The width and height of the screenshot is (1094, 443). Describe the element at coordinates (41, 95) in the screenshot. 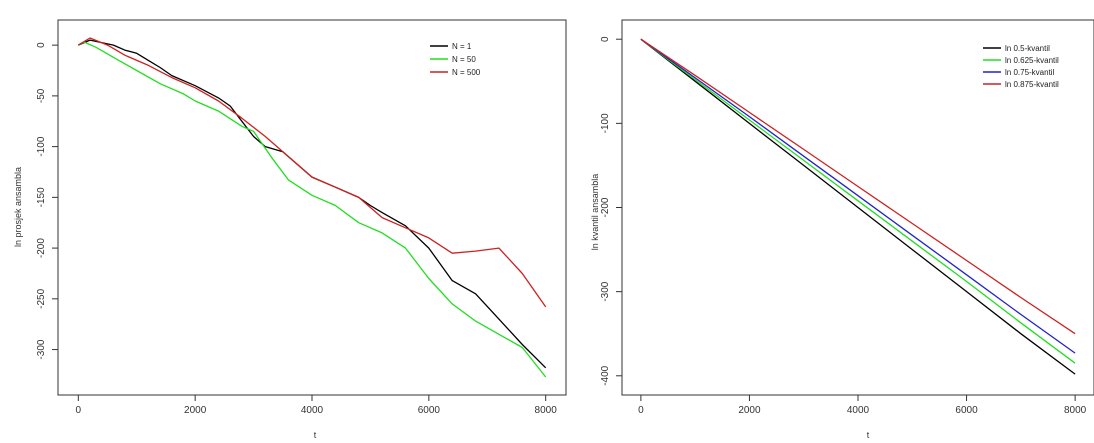

I see `y-tick-label: -50` at that location.